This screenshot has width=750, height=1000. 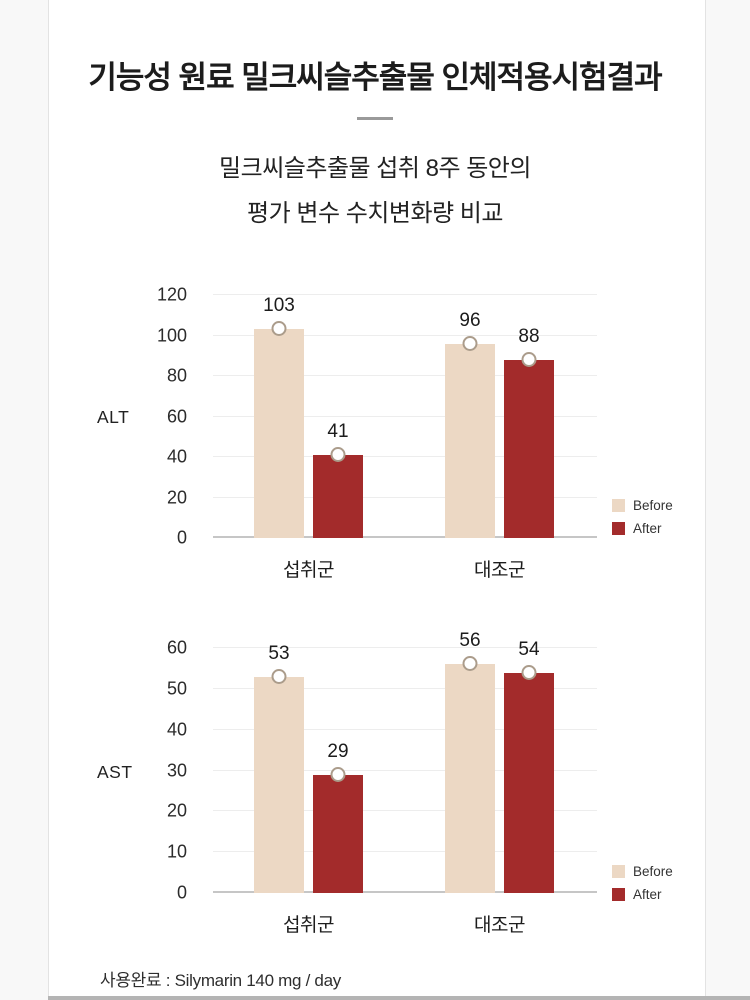 I want to click on ast-legend: Before After, so click(x=642, y=883).